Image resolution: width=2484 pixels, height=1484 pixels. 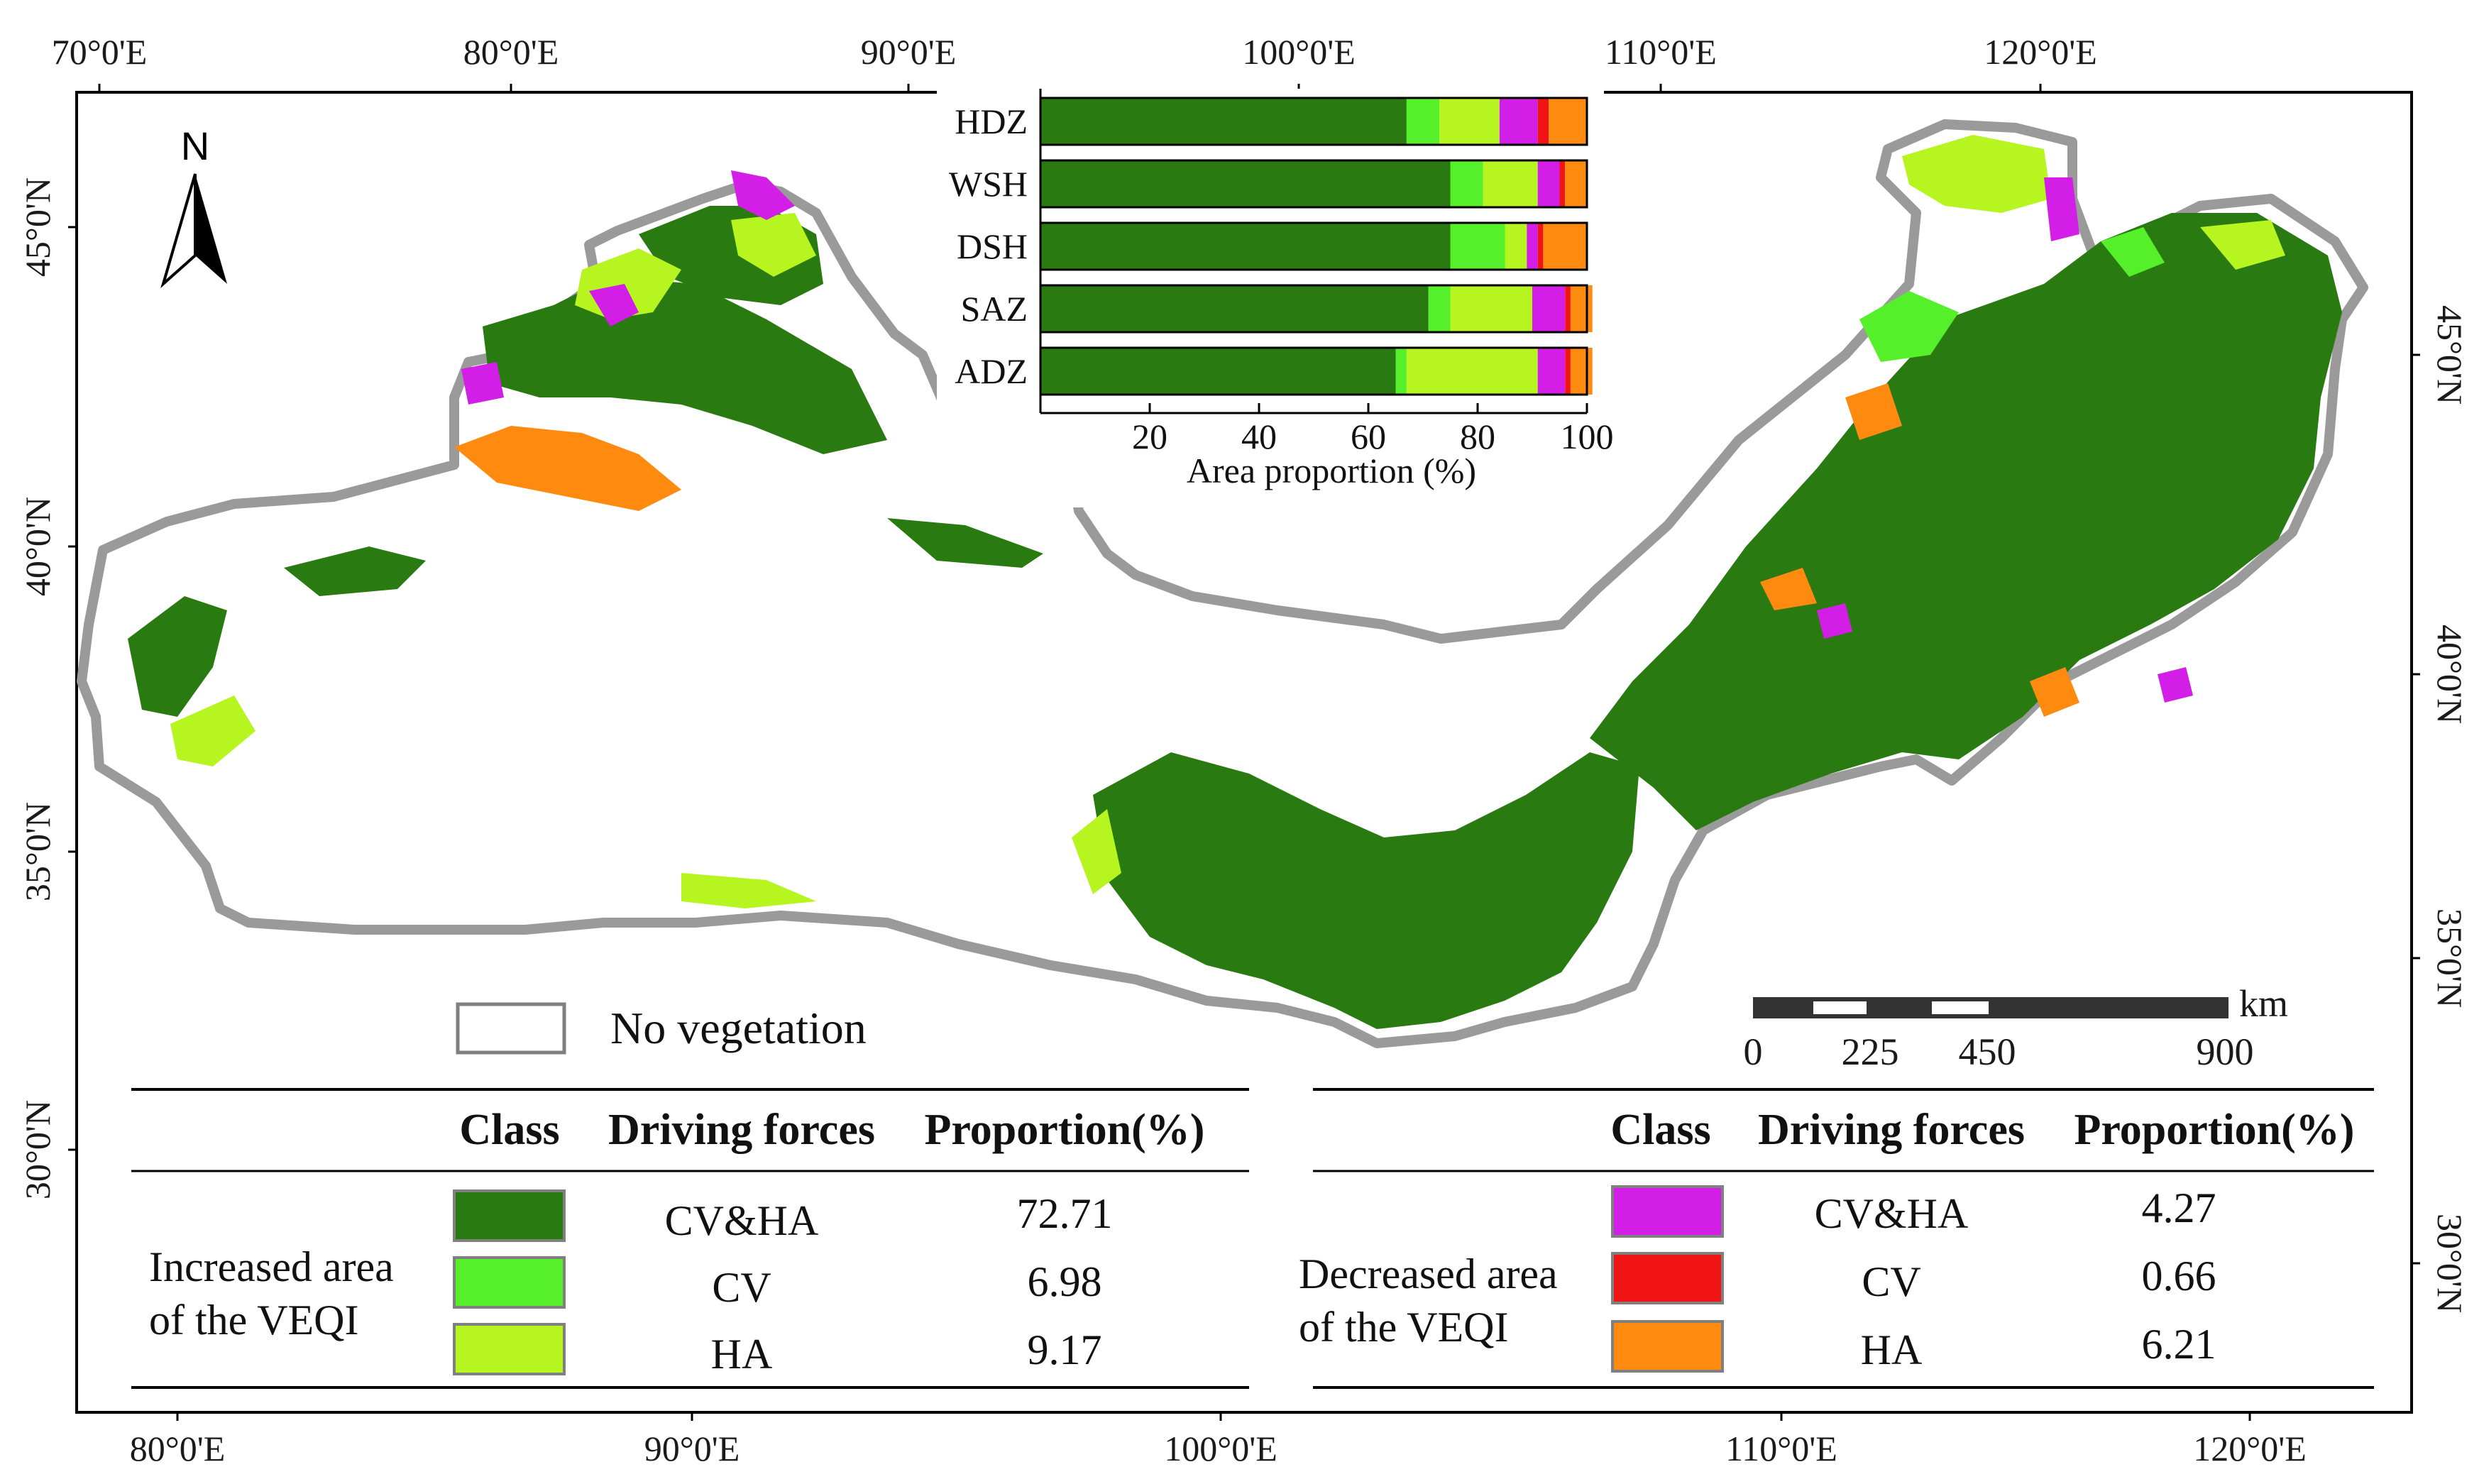 I want to click on legend-header-driving: Driving forces, so click(x=1892, y=1130).